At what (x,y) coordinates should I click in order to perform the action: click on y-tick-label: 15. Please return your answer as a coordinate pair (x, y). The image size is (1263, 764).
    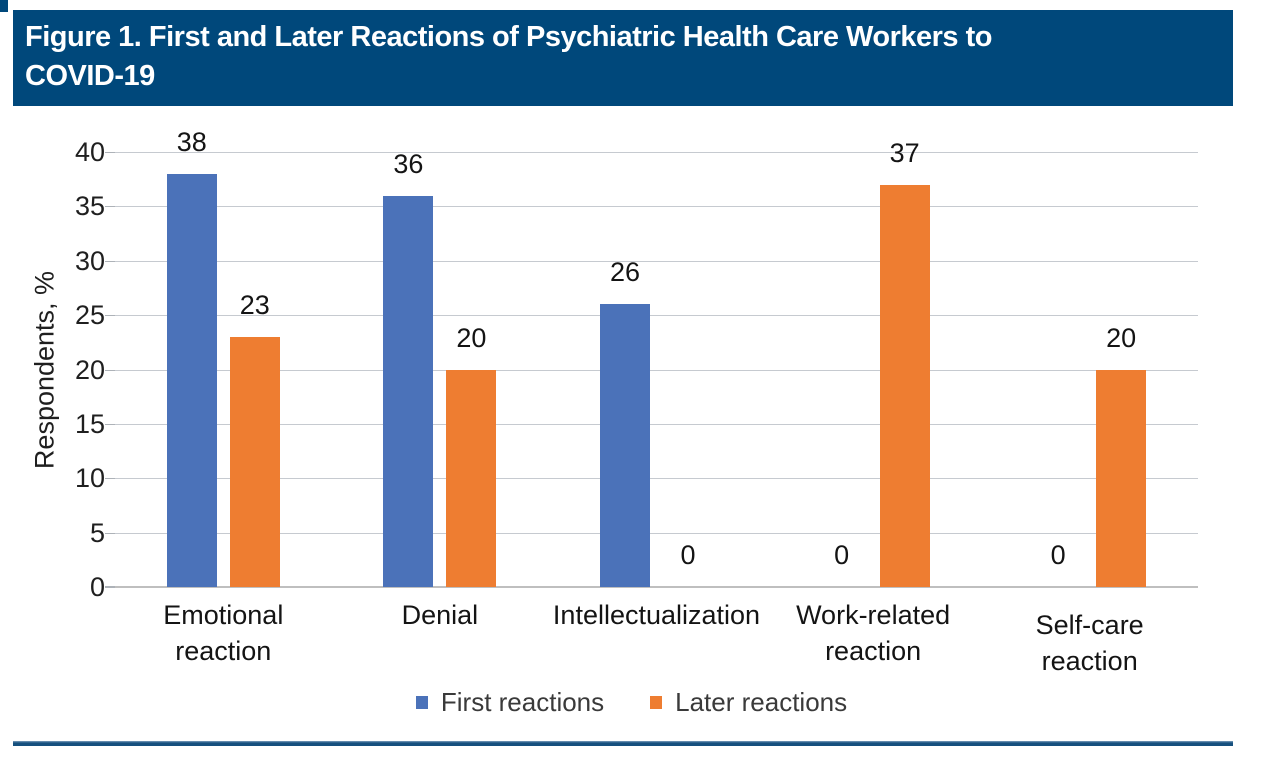
    Looking at the image, I should click on (89, 423).